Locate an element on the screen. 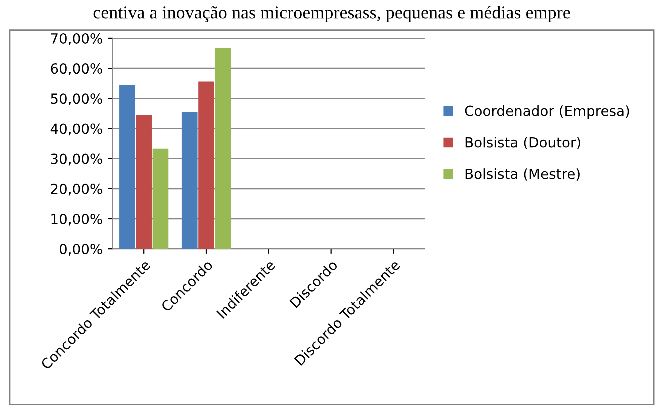 This screenshot has height=405, width=664. y-tick-label: 30,00% is located at coordinates (76, 160).